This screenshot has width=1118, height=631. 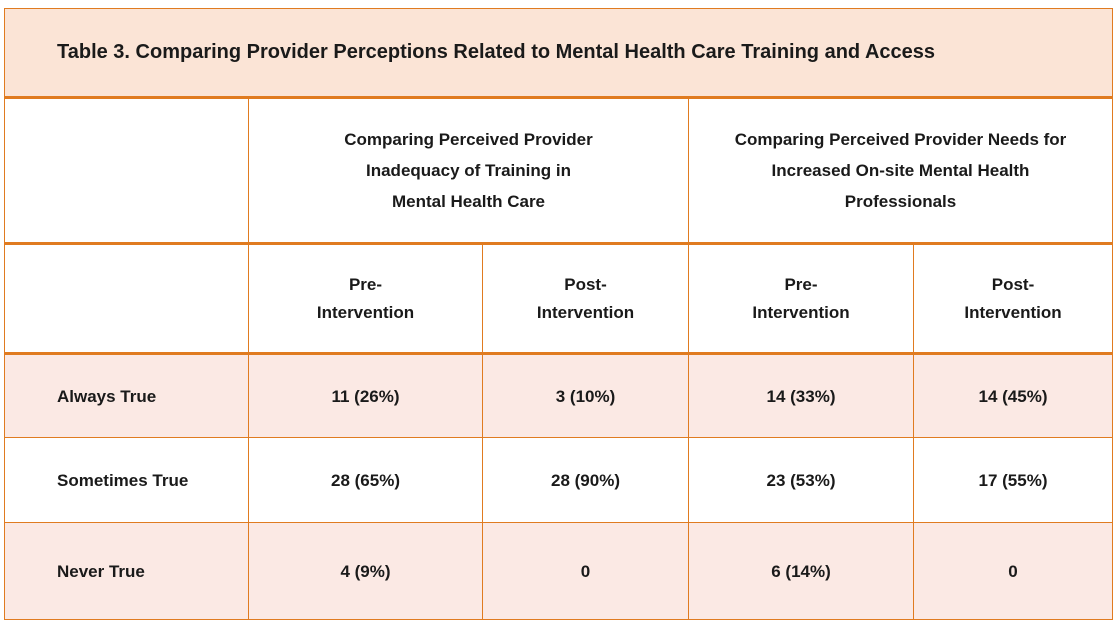 What do you see at coordinates (468, 139) in the screenshot?
I see `group-header-line: Comparing Perceived Provider` at bounding box center [468, 139].